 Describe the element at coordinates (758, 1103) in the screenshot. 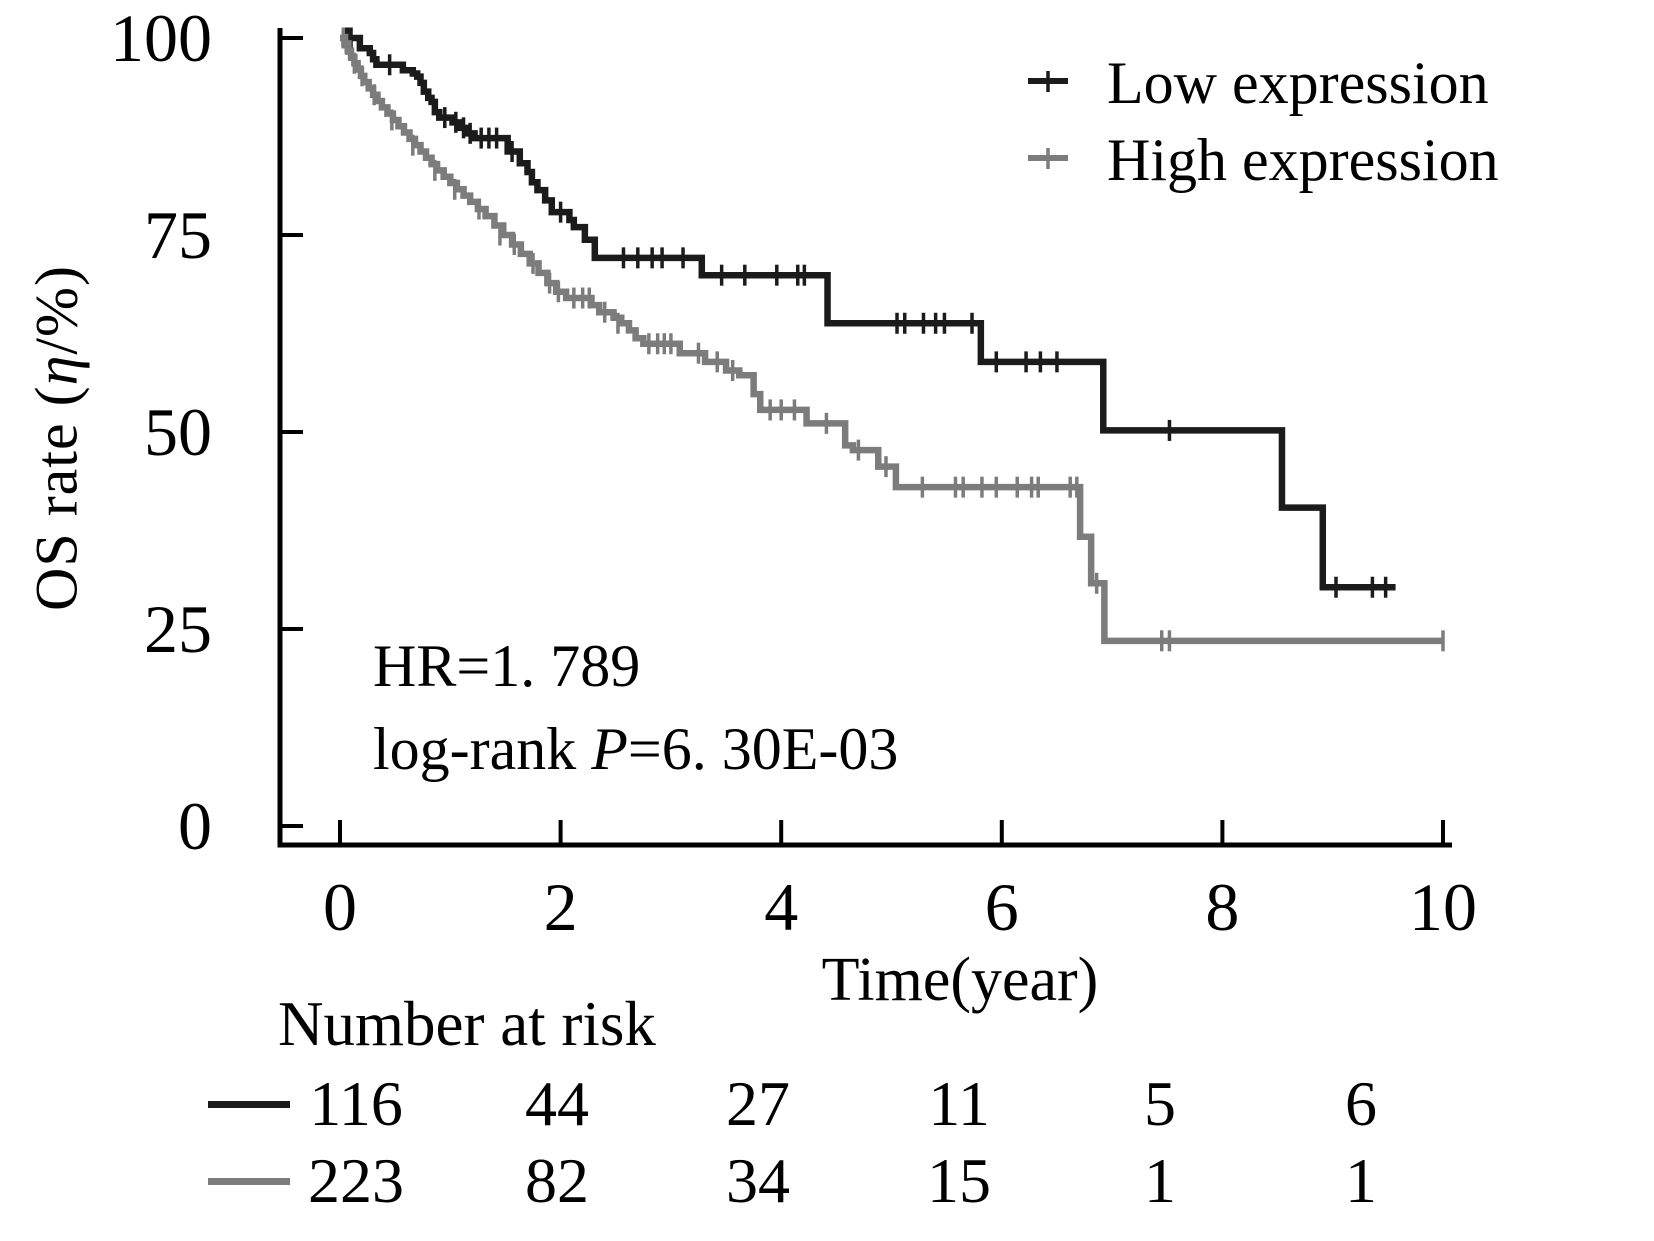

I see `risk-value: 27` at that location.